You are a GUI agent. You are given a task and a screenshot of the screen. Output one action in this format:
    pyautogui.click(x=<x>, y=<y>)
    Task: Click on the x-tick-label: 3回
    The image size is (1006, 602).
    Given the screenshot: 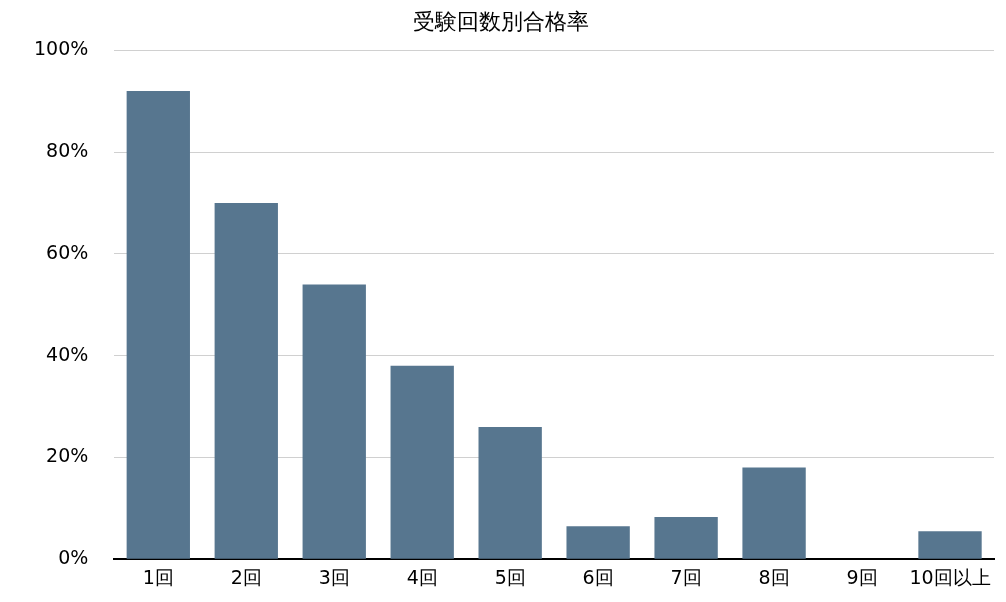 What is the action you would take?
    pyautogui.click(x=334, y=576)
    